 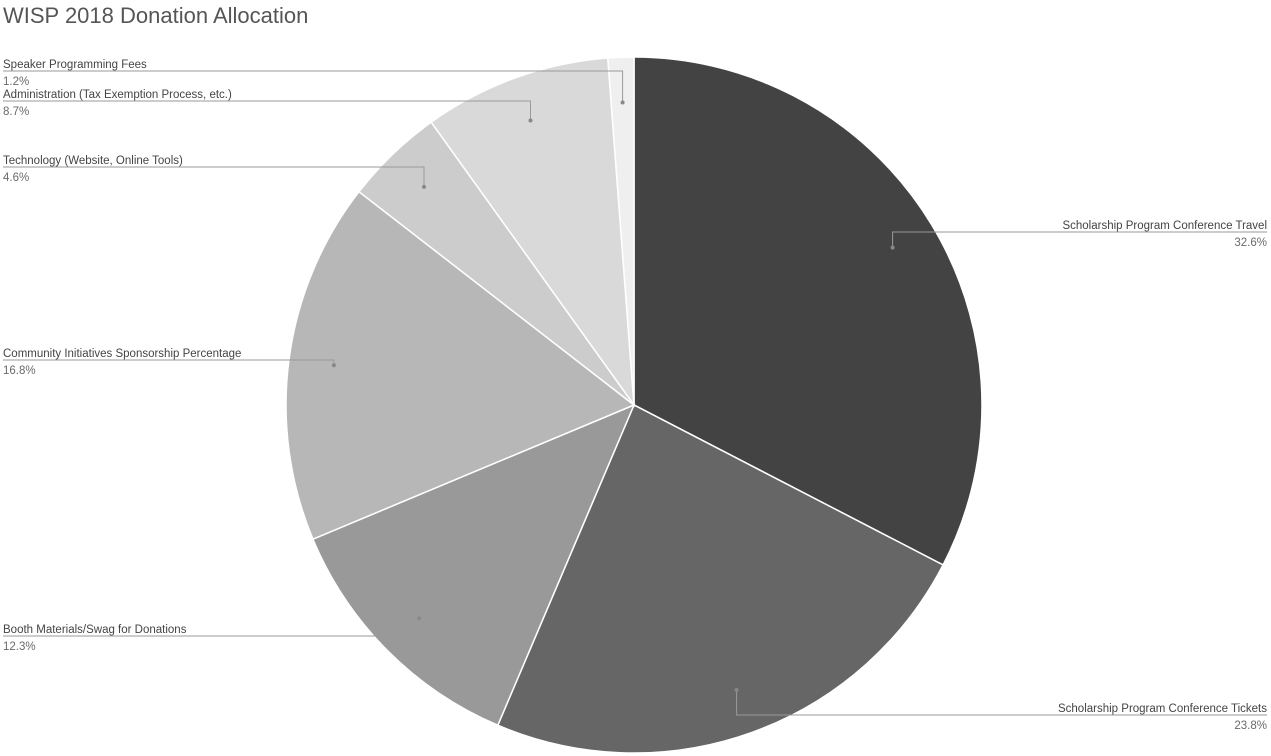 What do you see at coordinates (19, 371) in the screenshot?
I see `slice-percent-community-initiatives-sponsorship-percentage: 16.8%` at bounding box center [19, 371].